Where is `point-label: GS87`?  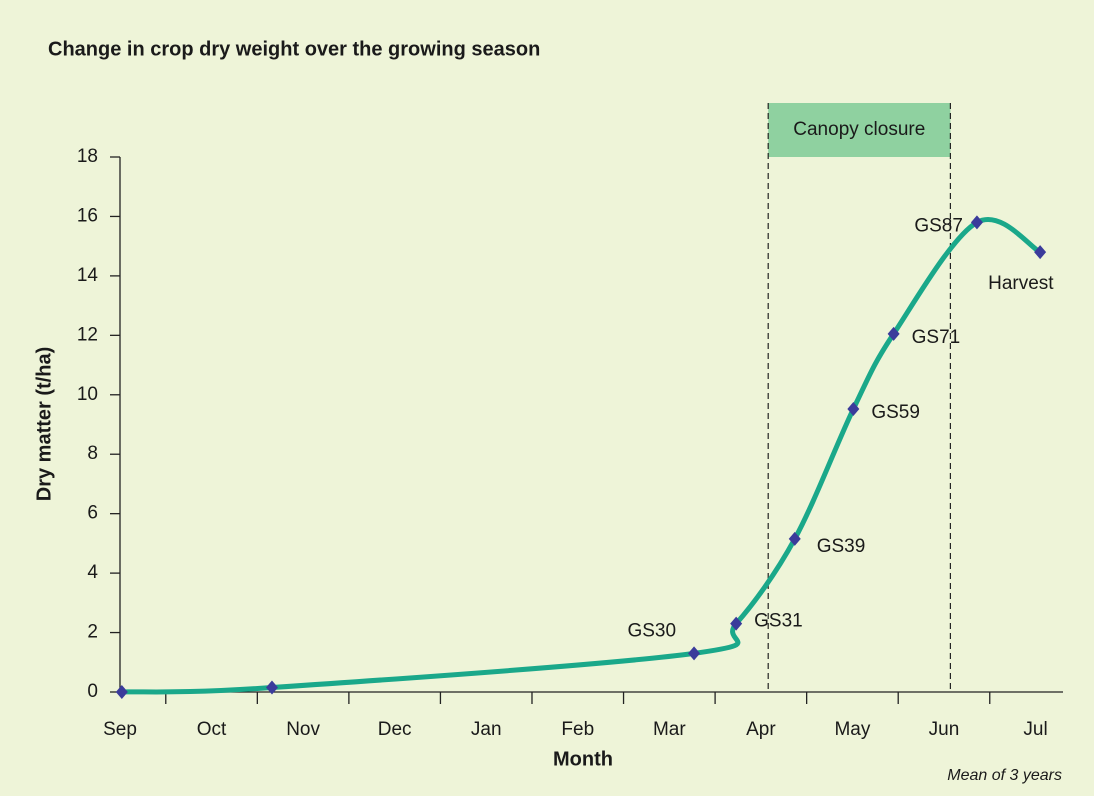
point-label: GS87 is located at coordinates (938, 225).